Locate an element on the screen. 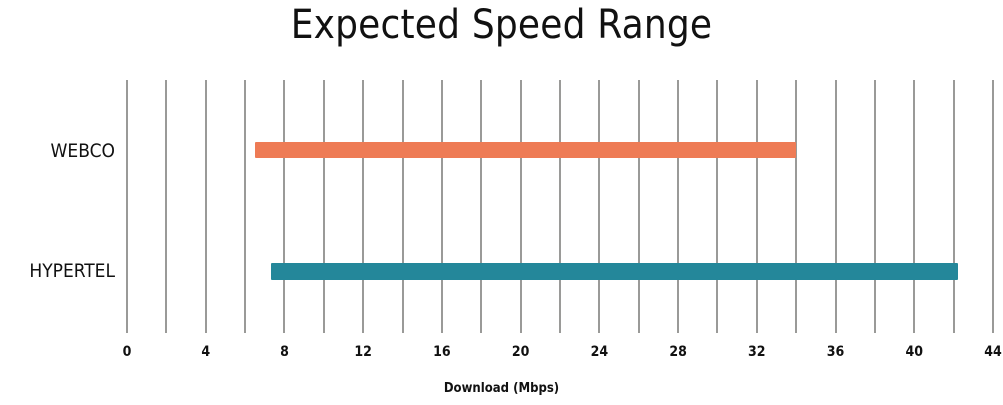 Image resolution: width=1003 pixels, height=405 pixels. chart-title: Expected Speed Range is located at coordinates (501, 25).